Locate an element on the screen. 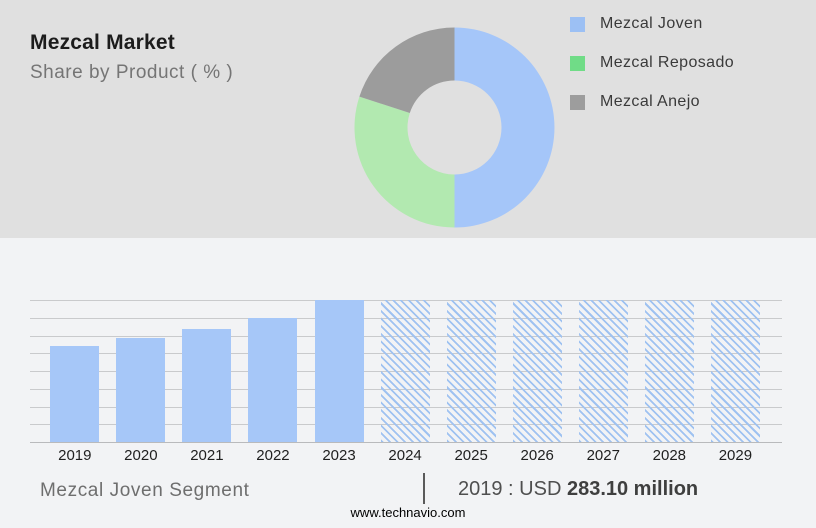  separator-bar is located at coordinates (424, 488).